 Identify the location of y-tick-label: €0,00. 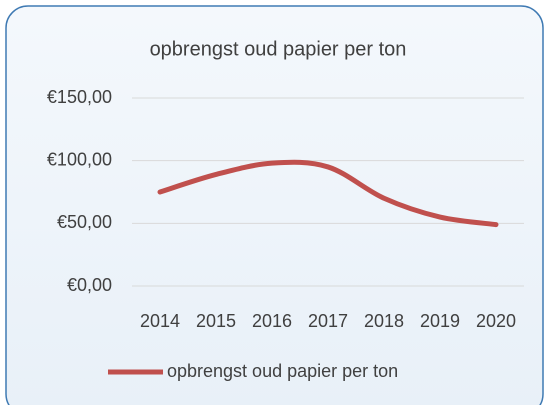
(89, 285).